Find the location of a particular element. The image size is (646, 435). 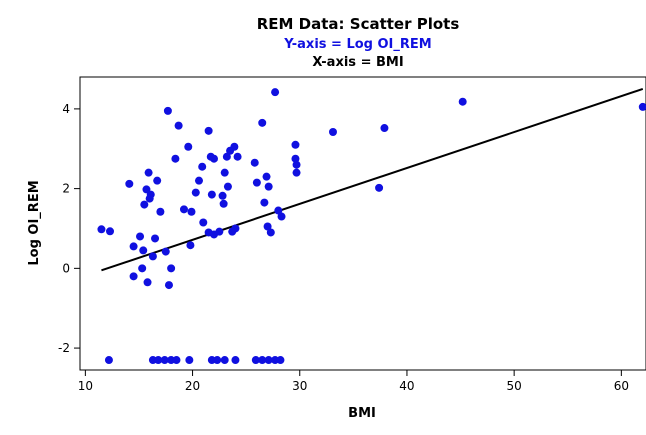

chart-title: REM Data: Scatter Plots is located at coordinates (358, 24).